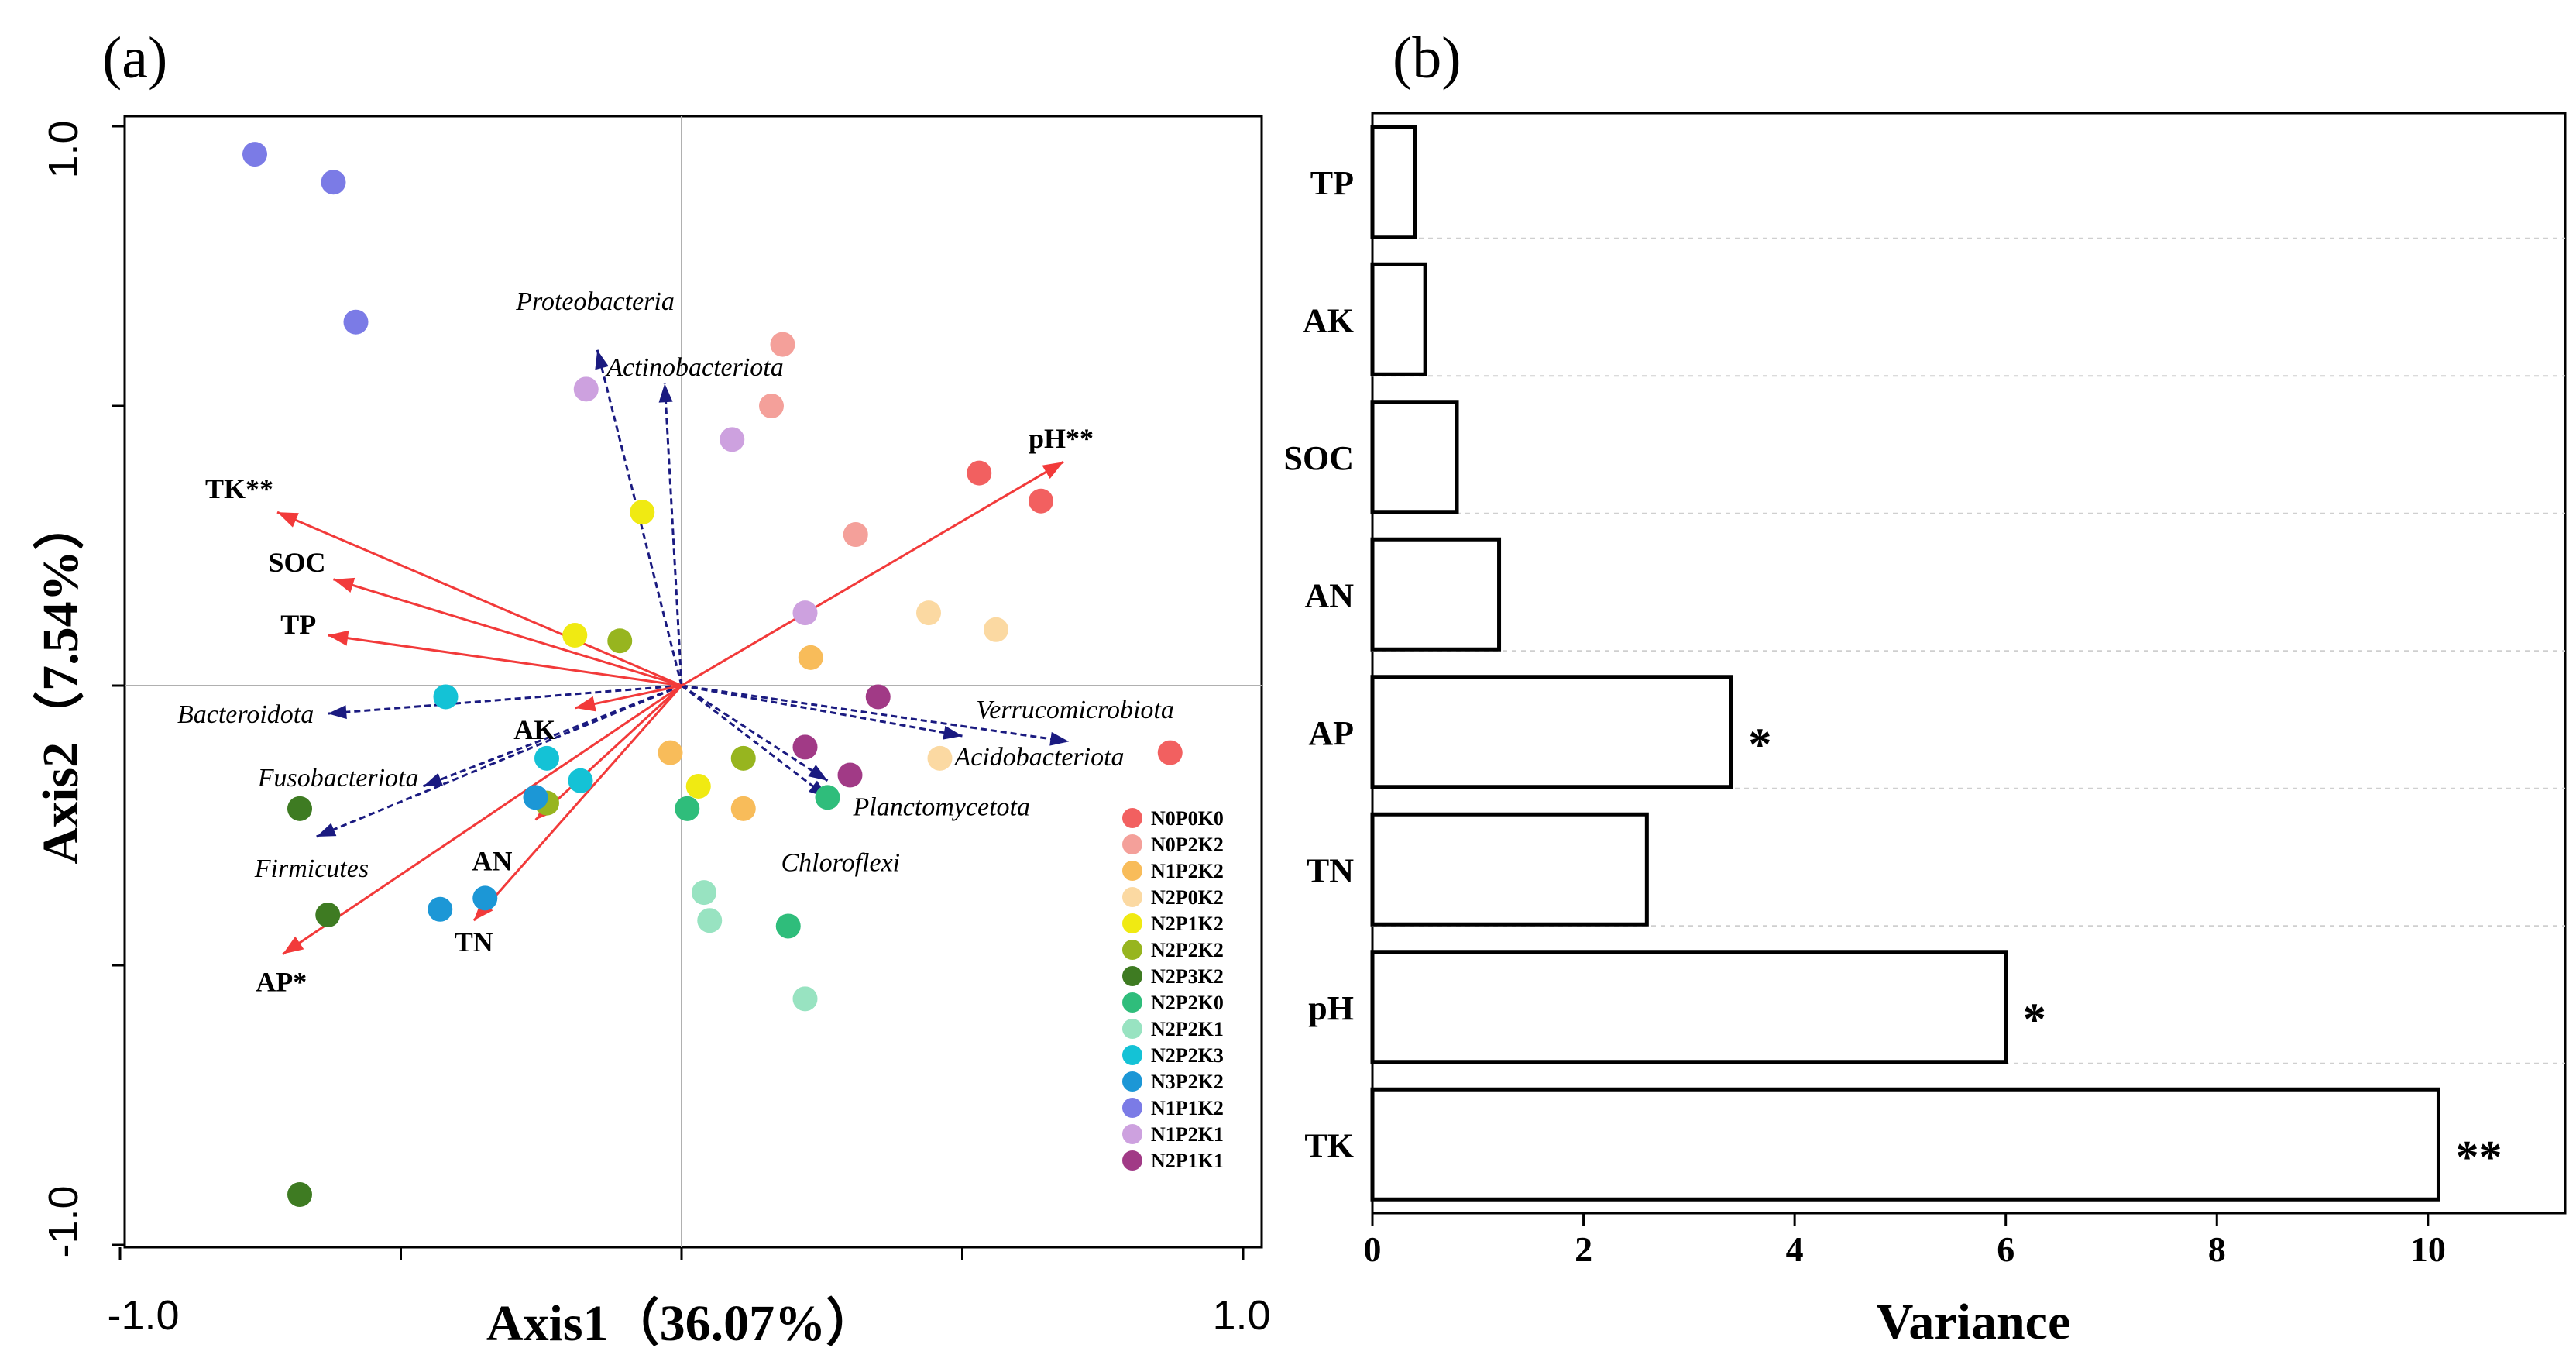 The width and height of the screenshot is (2576, 1365). Describe the element at coordinates (1187, 845) in the screenshot. I see `legend-label: N0P2K2` at that location.